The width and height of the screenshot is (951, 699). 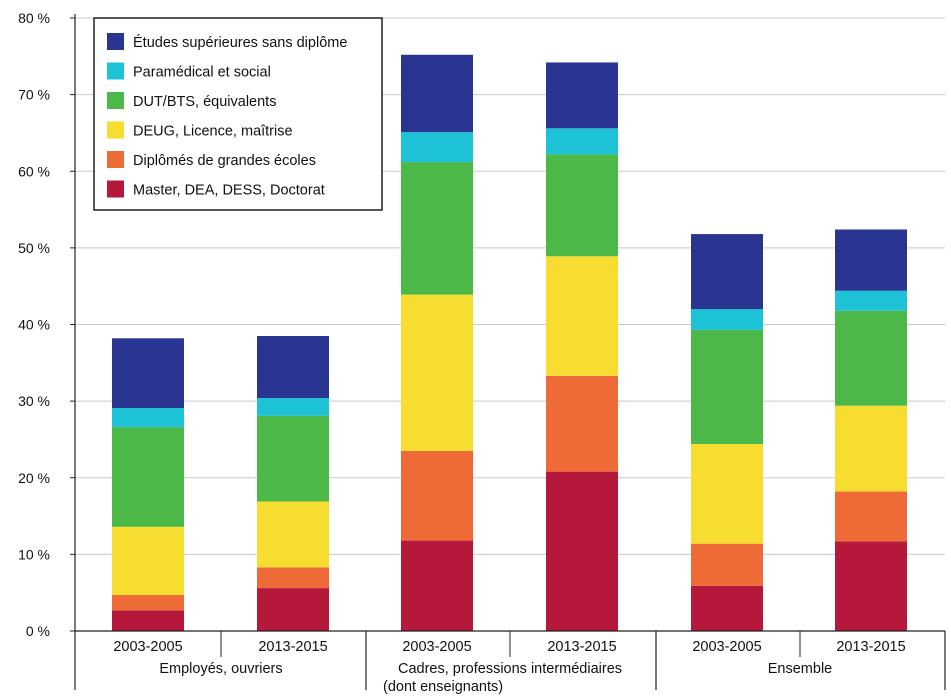 What do you see at coordinates (224, 161) in the screenshot?
I see `legend-label: Diplômés de grandes écoles` at bounding box center [224, 161].